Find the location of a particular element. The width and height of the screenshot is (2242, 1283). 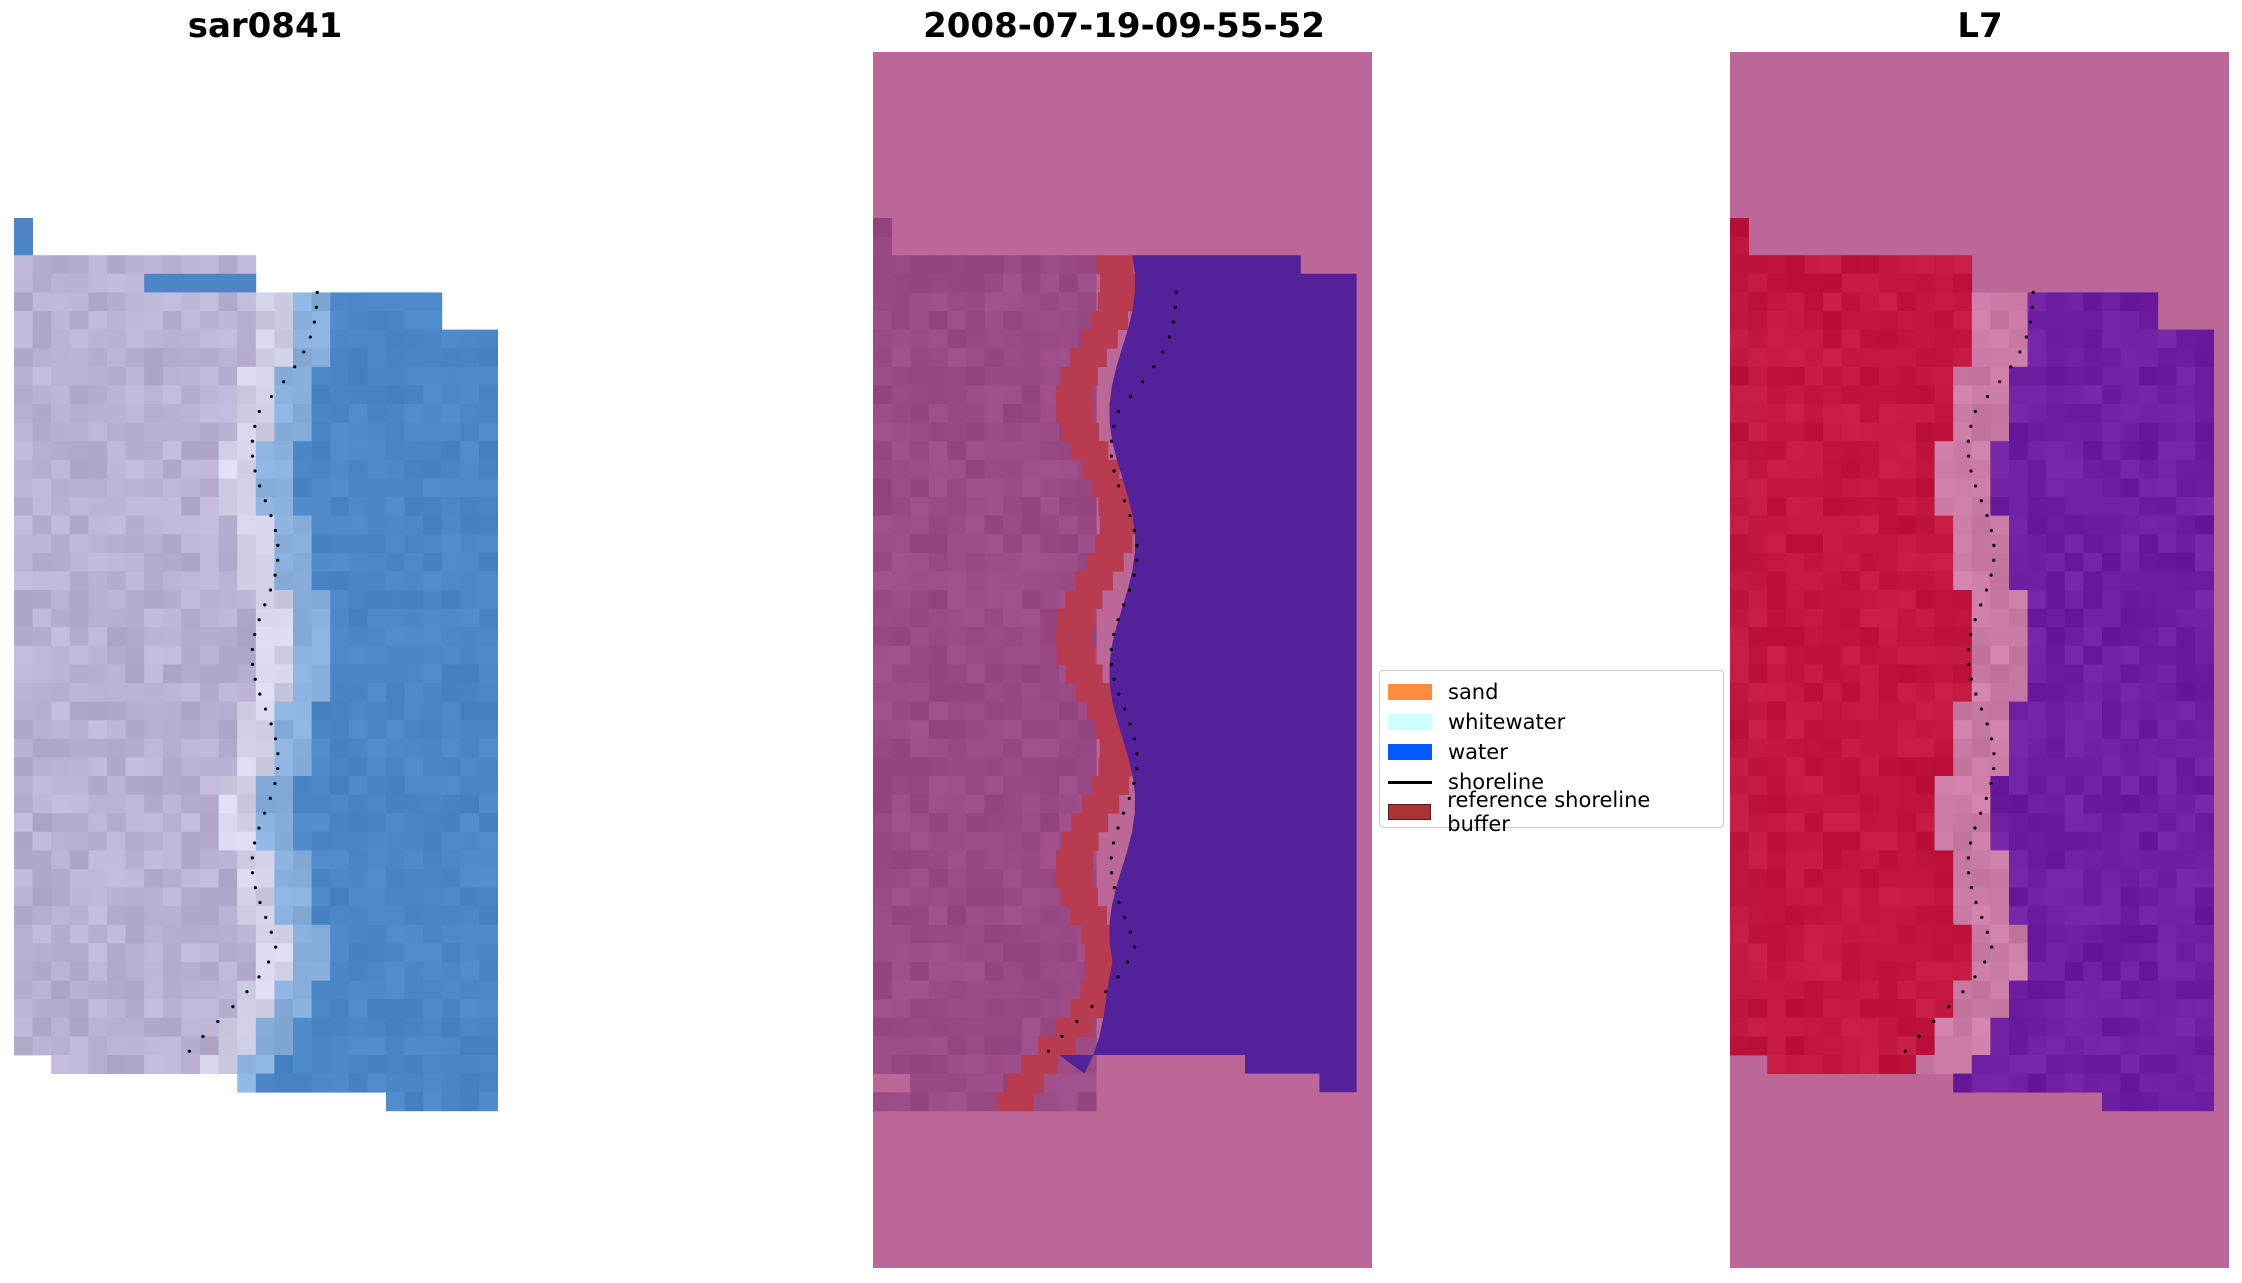

reference-shoreline-buffer is located at coordinates (1066, 683).